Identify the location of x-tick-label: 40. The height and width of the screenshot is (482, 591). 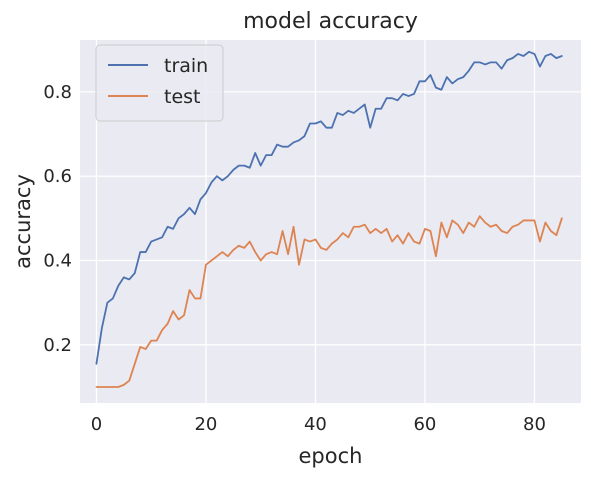
(315, 424).